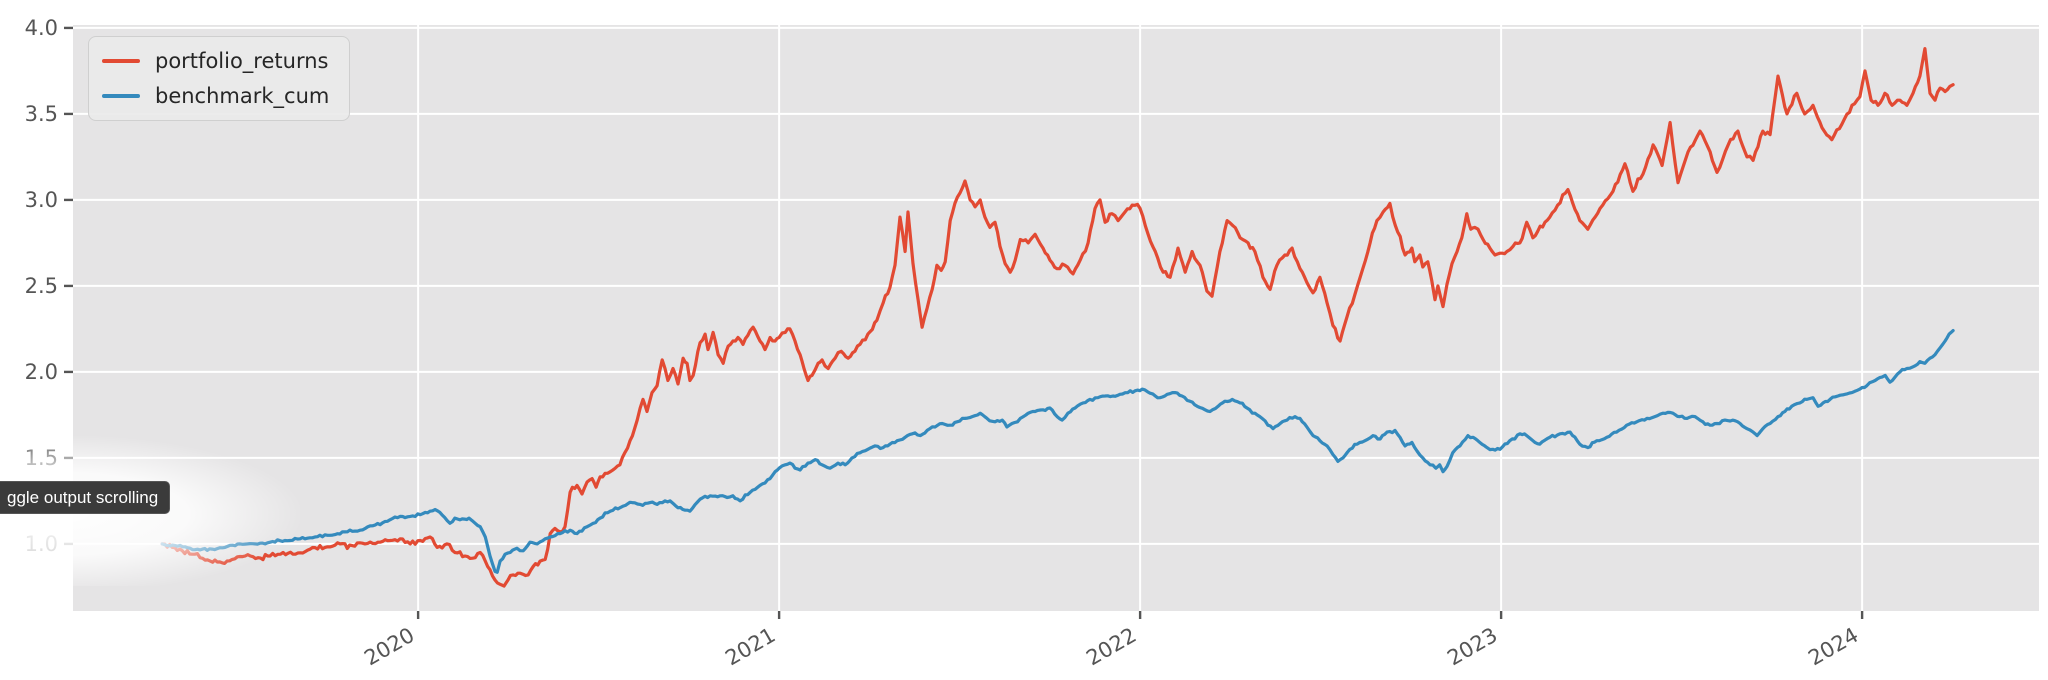 This screenshot has width=2048, height=680. Describe the element at coordinates (242, 96) in the screenshot. I see `legend-label-benchmark-cum: benchmark_cum` at that location.